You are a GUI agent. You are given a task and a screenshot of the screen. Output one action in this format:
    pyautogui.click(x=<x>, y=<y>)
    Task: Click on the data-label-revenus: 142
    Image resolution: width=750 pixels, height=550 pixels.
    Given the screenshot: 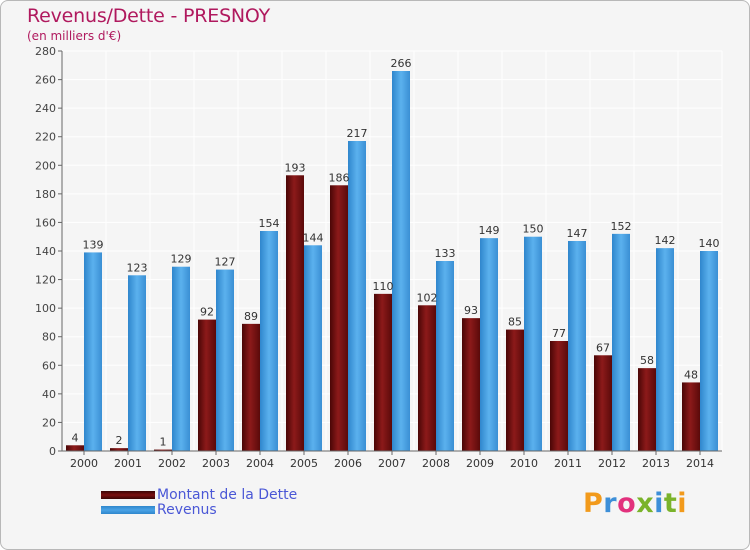 What is the action you would take?
    pyautogui.click(x=665, y=240)
    